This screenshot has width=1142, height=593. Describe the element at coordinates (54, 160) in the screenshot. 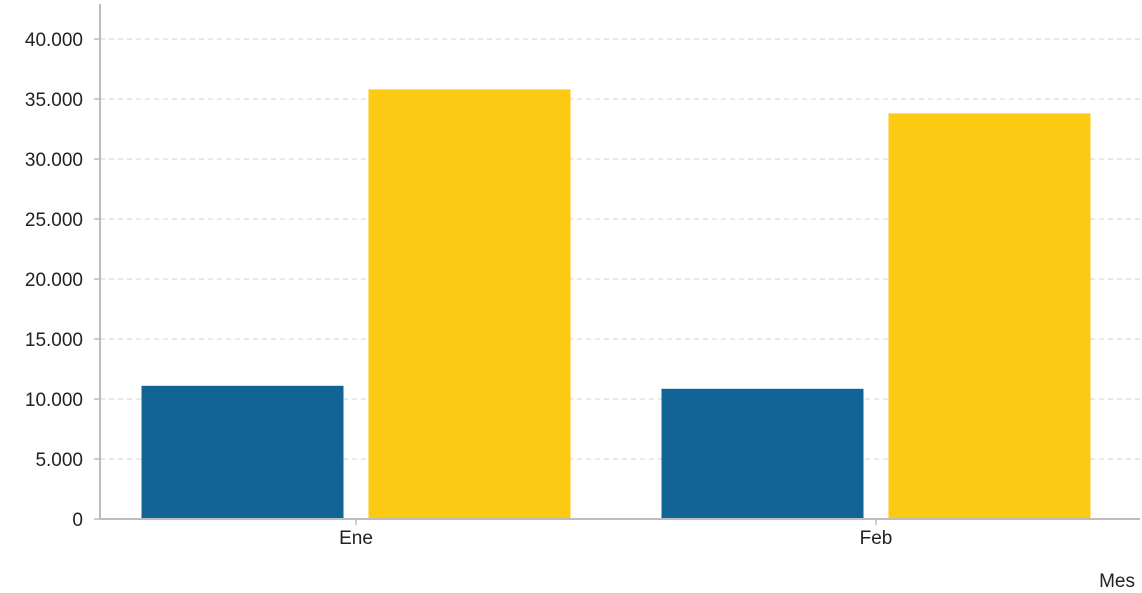

I see `y-tick-label: 30.000` at that location.